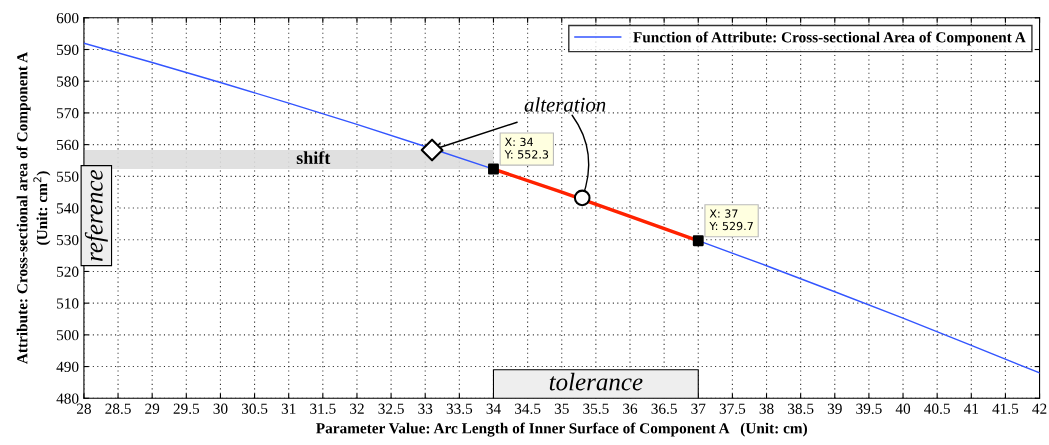 The height and width of the screenshot is (445, 1049). What do you see at coordinates (596, 408) in the screenshot?
I see `x-tick-label: 35.5` at bounding box center [596, 408].